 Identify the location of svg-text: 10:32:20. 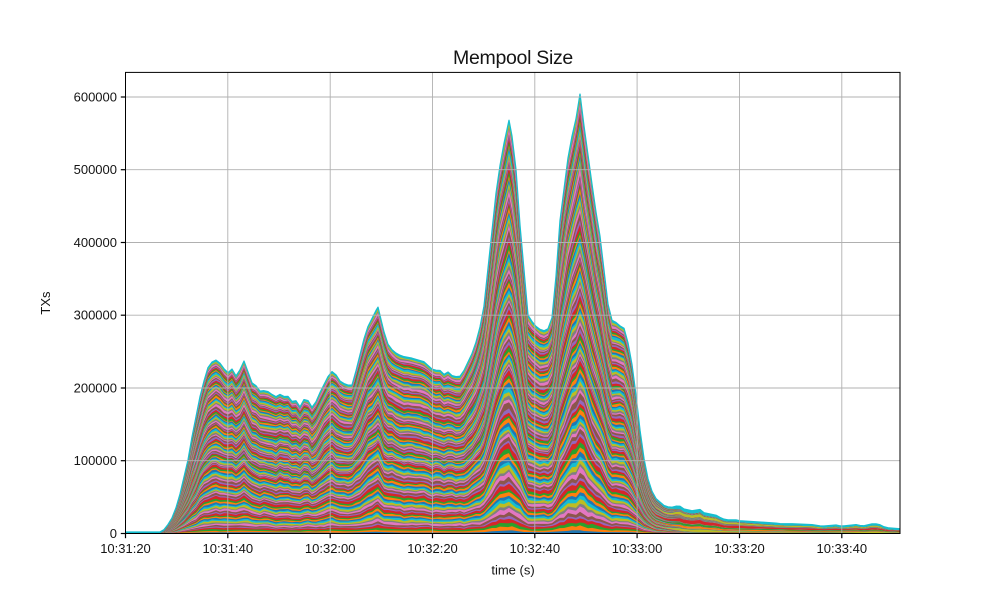
(432, 548).